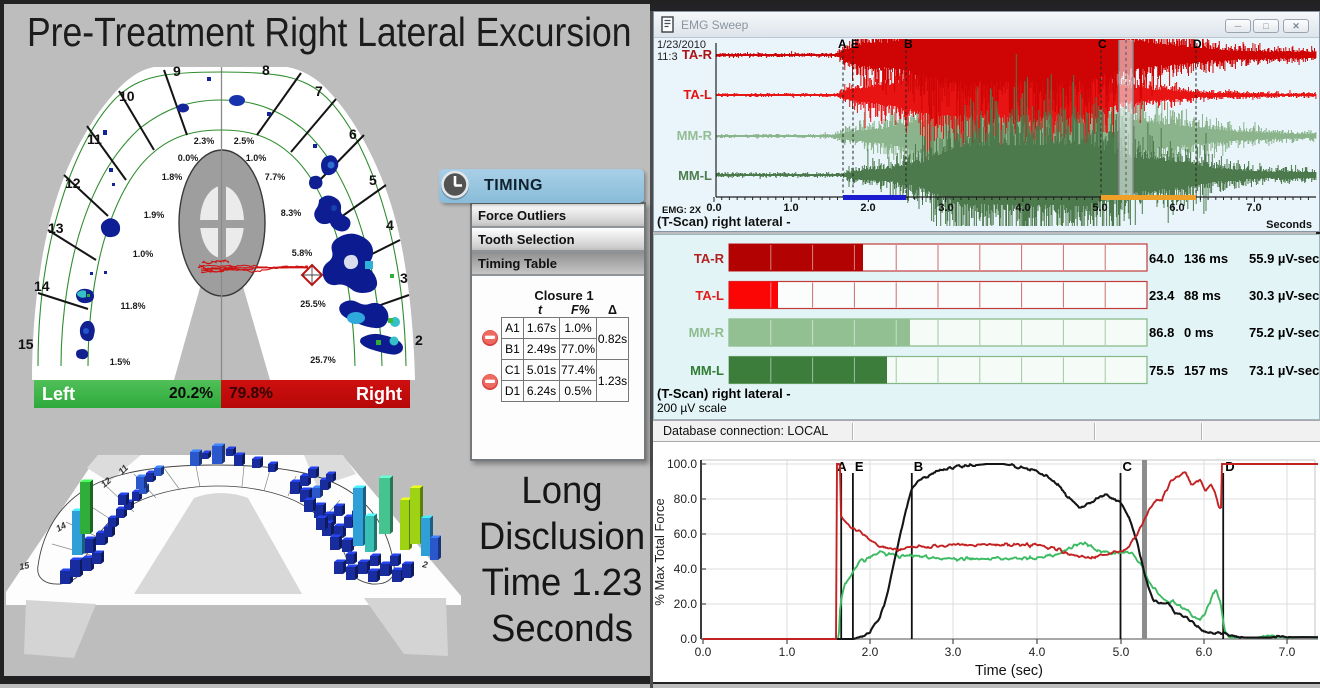 The height and width of the screenshot is (688, 1320). What do you see at coordinates (1161, 258) in the screenshot?
I see `svg-text: 64.0` at bounding box center [1161, 258].